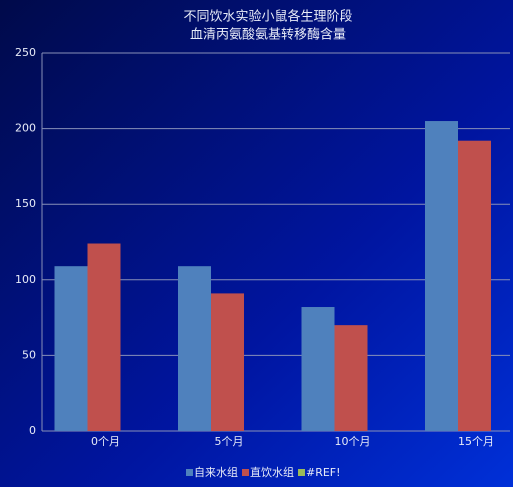  Describe the element at coordinates (323, 472) in the screenshot. I see `legend-label: #REF!` at that location.